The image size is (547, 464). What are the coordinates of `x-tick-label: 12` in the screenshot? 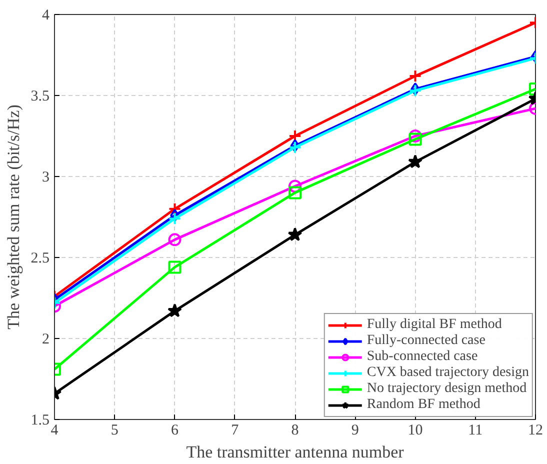 It's located at (535, 430).